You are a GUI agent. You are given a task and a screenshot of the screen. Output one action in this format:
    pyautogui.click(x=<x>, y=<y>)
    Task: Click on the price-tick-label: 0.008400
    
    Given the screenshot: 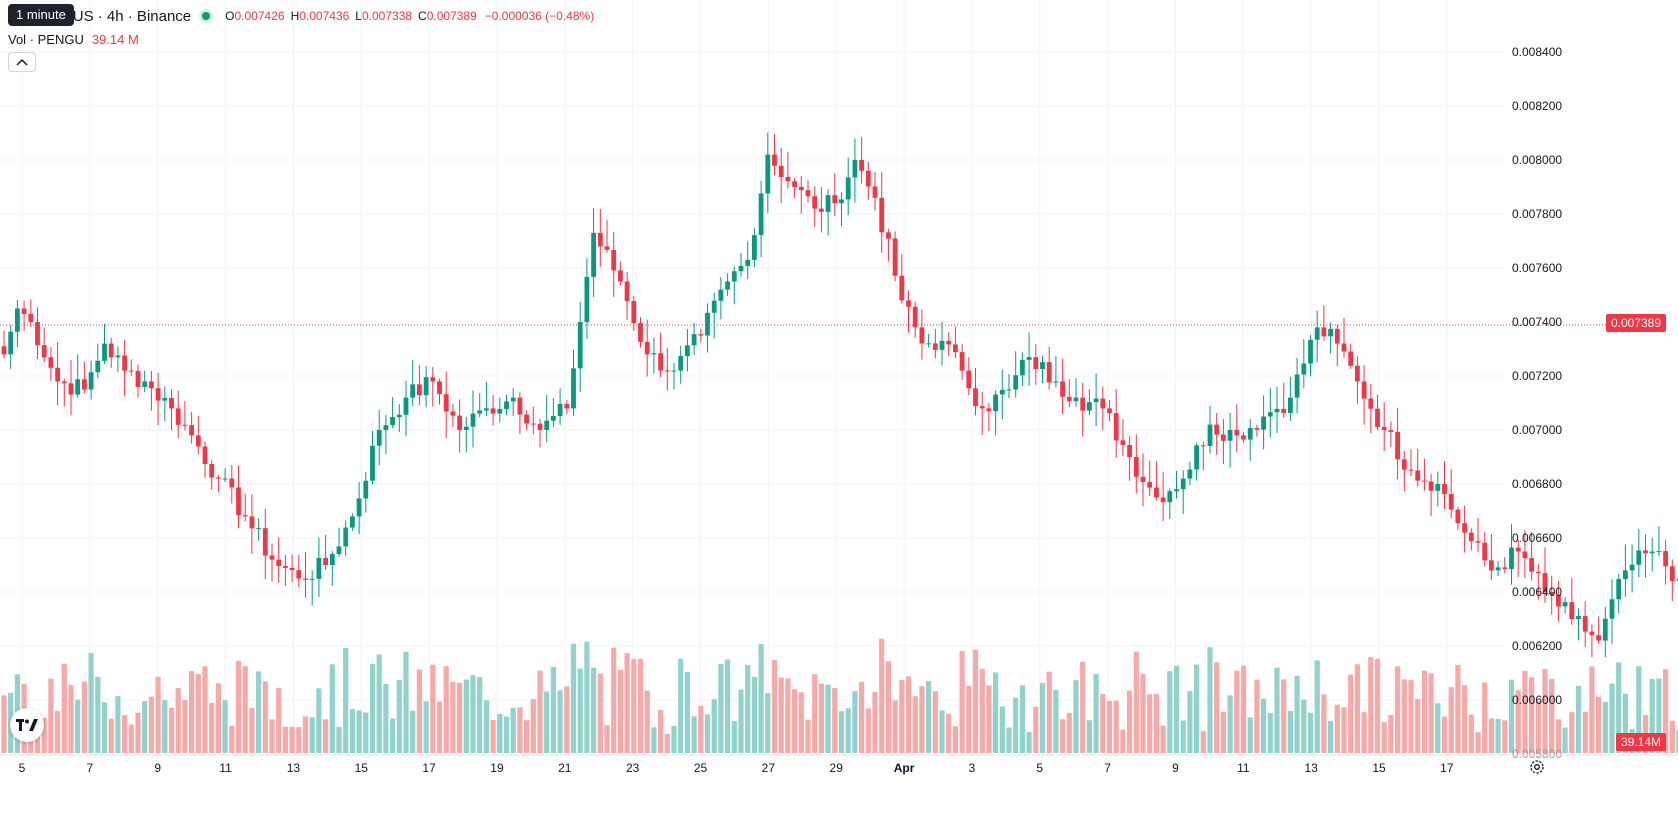 What is the action you would take?
    pyautogui.click(x=1537, y=52)
    